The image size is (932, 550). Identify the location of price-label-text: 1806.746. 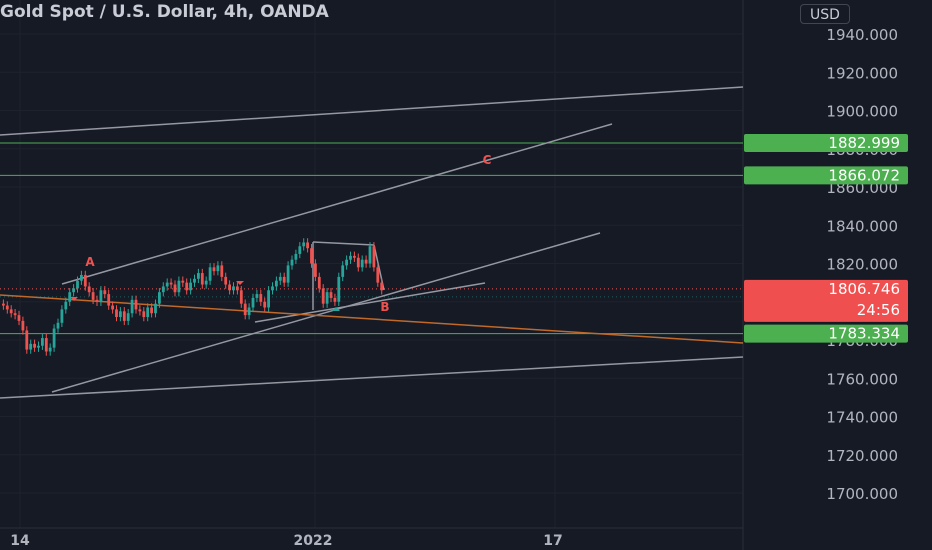
(864, 289).